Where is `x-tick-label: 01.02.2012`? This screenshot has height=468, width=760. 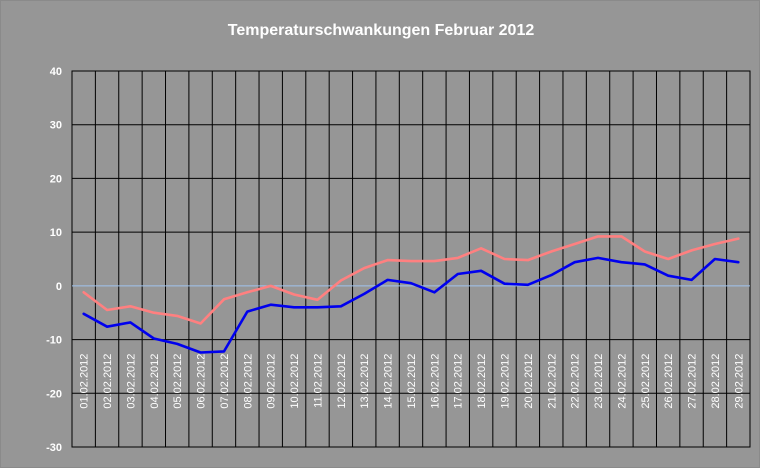 x-tick-label: 01.02.2012 is located at coordinates (85, 381).